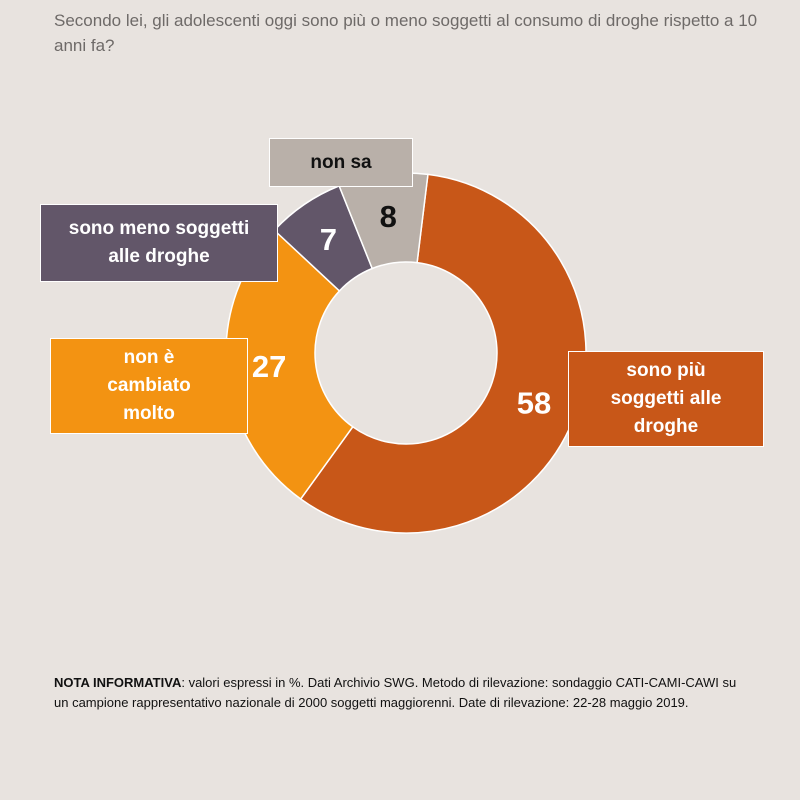 This screenshot has width=800, height=800. Describe the element at coordinates (159, 243) in the screenshot. I see `category-label-meno-soggetti: sono meno soggetti alle droghe` at that location.